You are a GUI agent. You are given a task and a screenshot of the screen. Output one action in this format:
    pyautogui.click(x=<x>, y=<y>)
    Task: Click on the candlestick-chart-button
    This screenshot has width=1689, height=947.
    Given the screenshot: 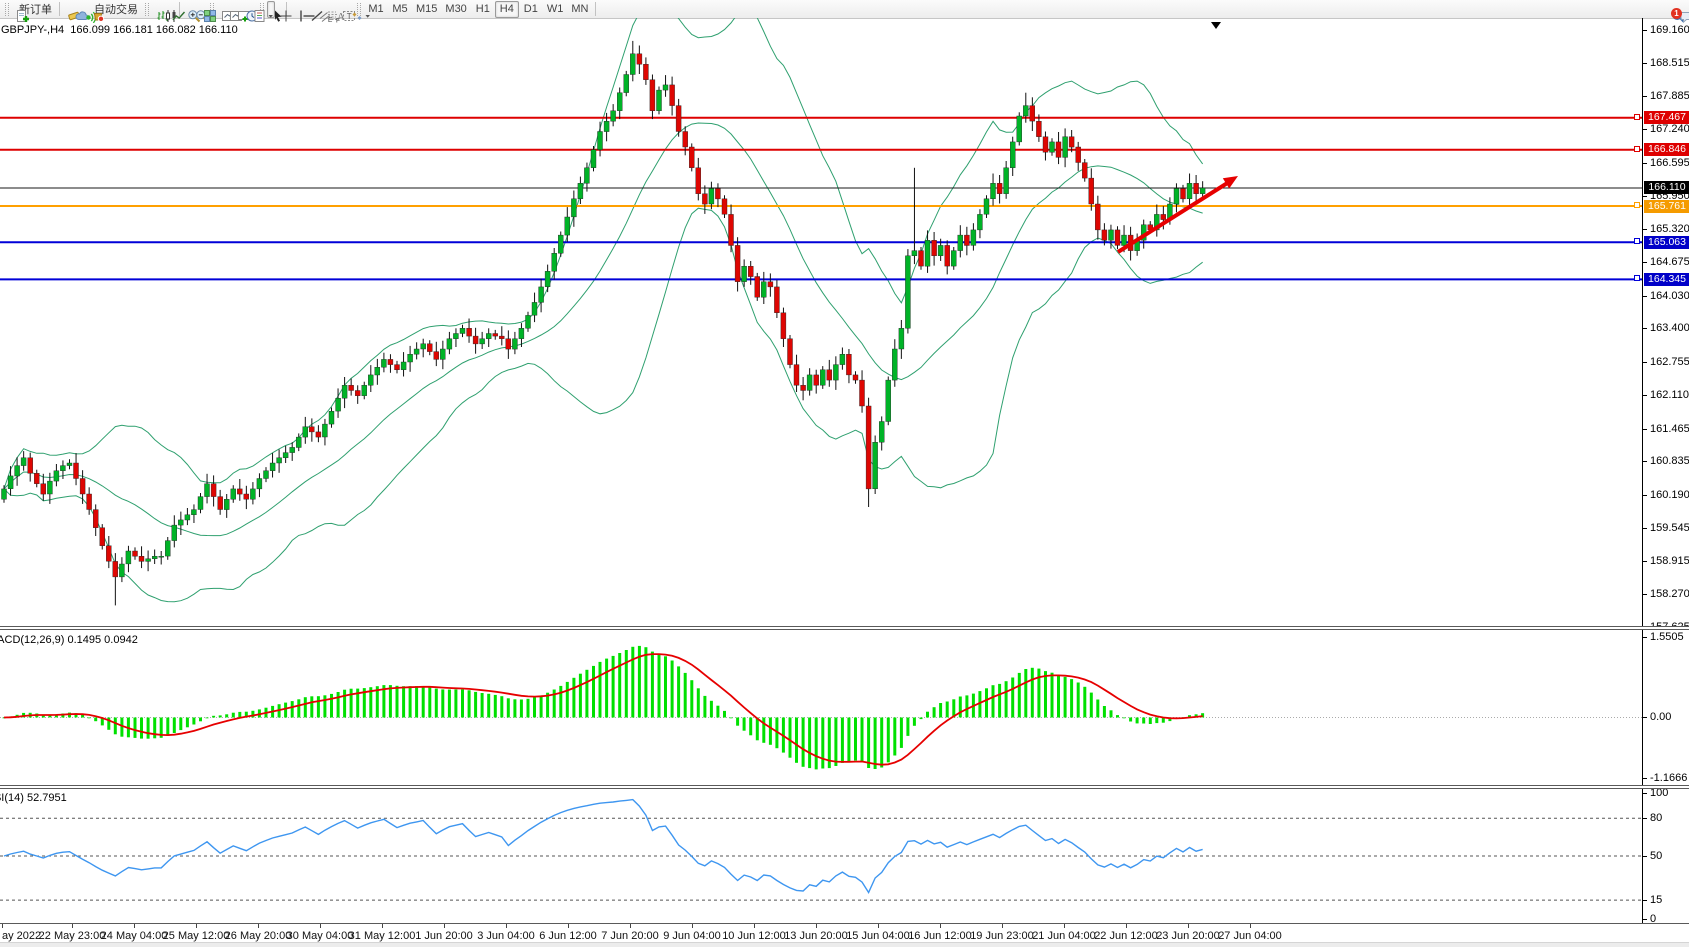 What is the action you would take?
    pyautogui.click(x=168, y=11)
    